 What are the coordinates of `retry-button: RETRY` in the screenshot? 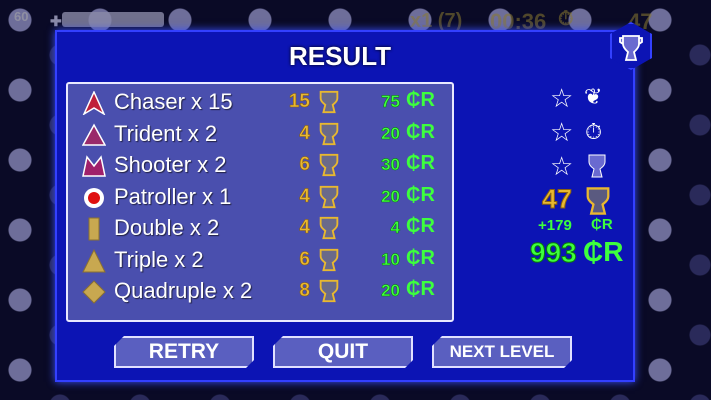 It's located at (184, 352).